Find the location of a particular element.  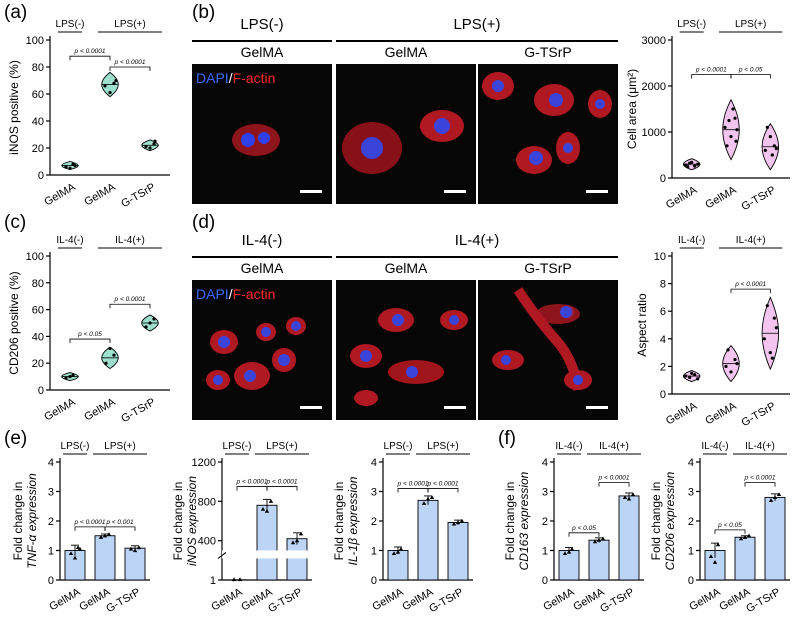

p-value-label: p < 0.001 is located at coordinates (119, 522).